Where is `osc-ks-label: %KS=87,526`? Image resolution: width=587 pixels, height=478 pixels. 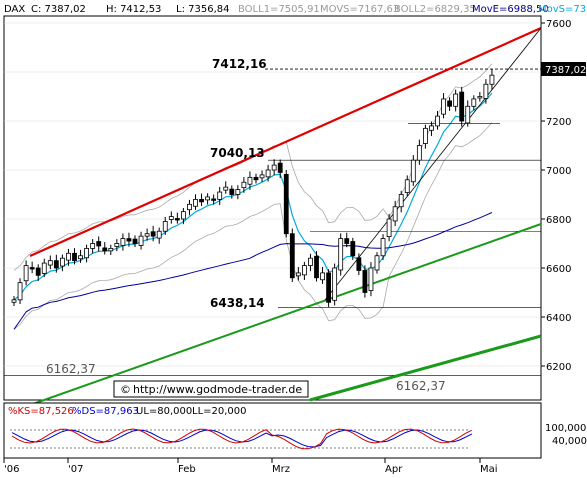 osc-ks-label: %KS=87,526 is located at coordinates (41, 411).